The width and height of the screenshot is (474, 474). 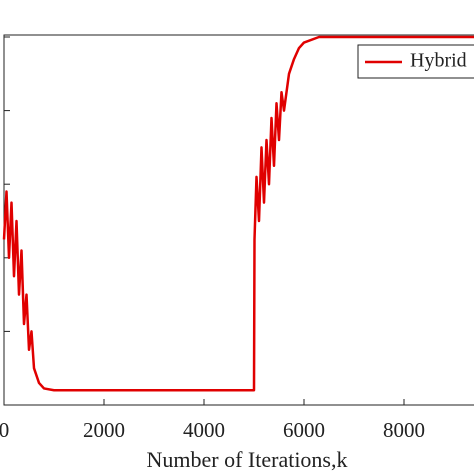 What do you see at coordinates (404, 430) in the screenshot?
I see `x-tick-label: 8000` at bounding box center [404, 430].